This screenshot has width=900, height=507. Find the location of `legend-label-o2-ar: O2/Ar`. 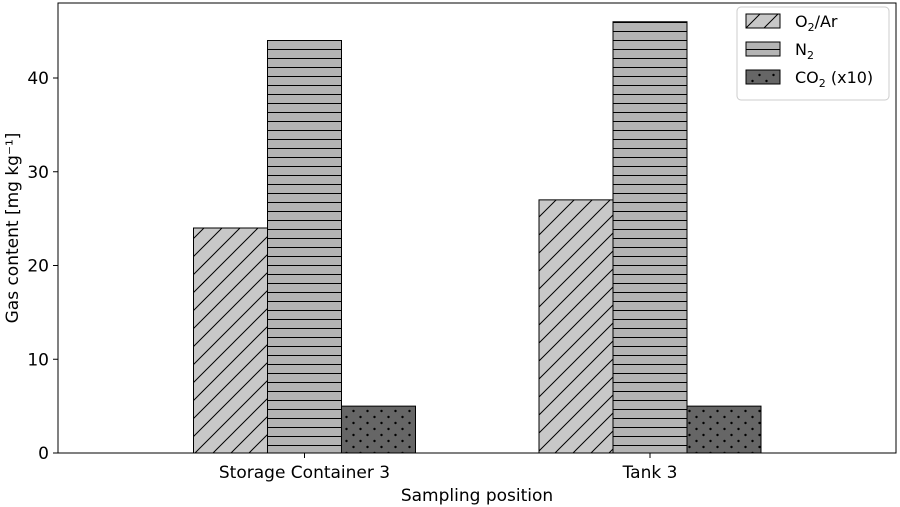

legend-label-o2-ar: O2/Ar is located at coordinates (816, 23).